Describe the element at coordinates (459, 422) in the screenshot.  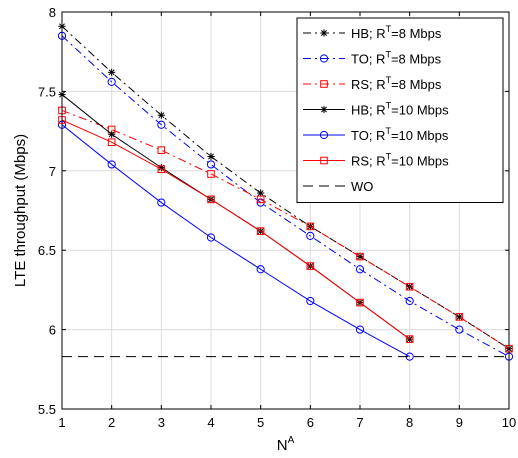
I see `x-tick-label: 9` at that location.